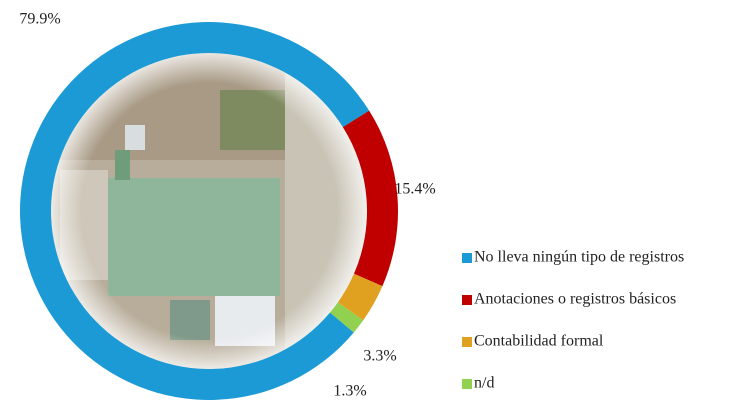 The image size is (755, 402). I want to click on legend-label: n/d, so click(484, 383).